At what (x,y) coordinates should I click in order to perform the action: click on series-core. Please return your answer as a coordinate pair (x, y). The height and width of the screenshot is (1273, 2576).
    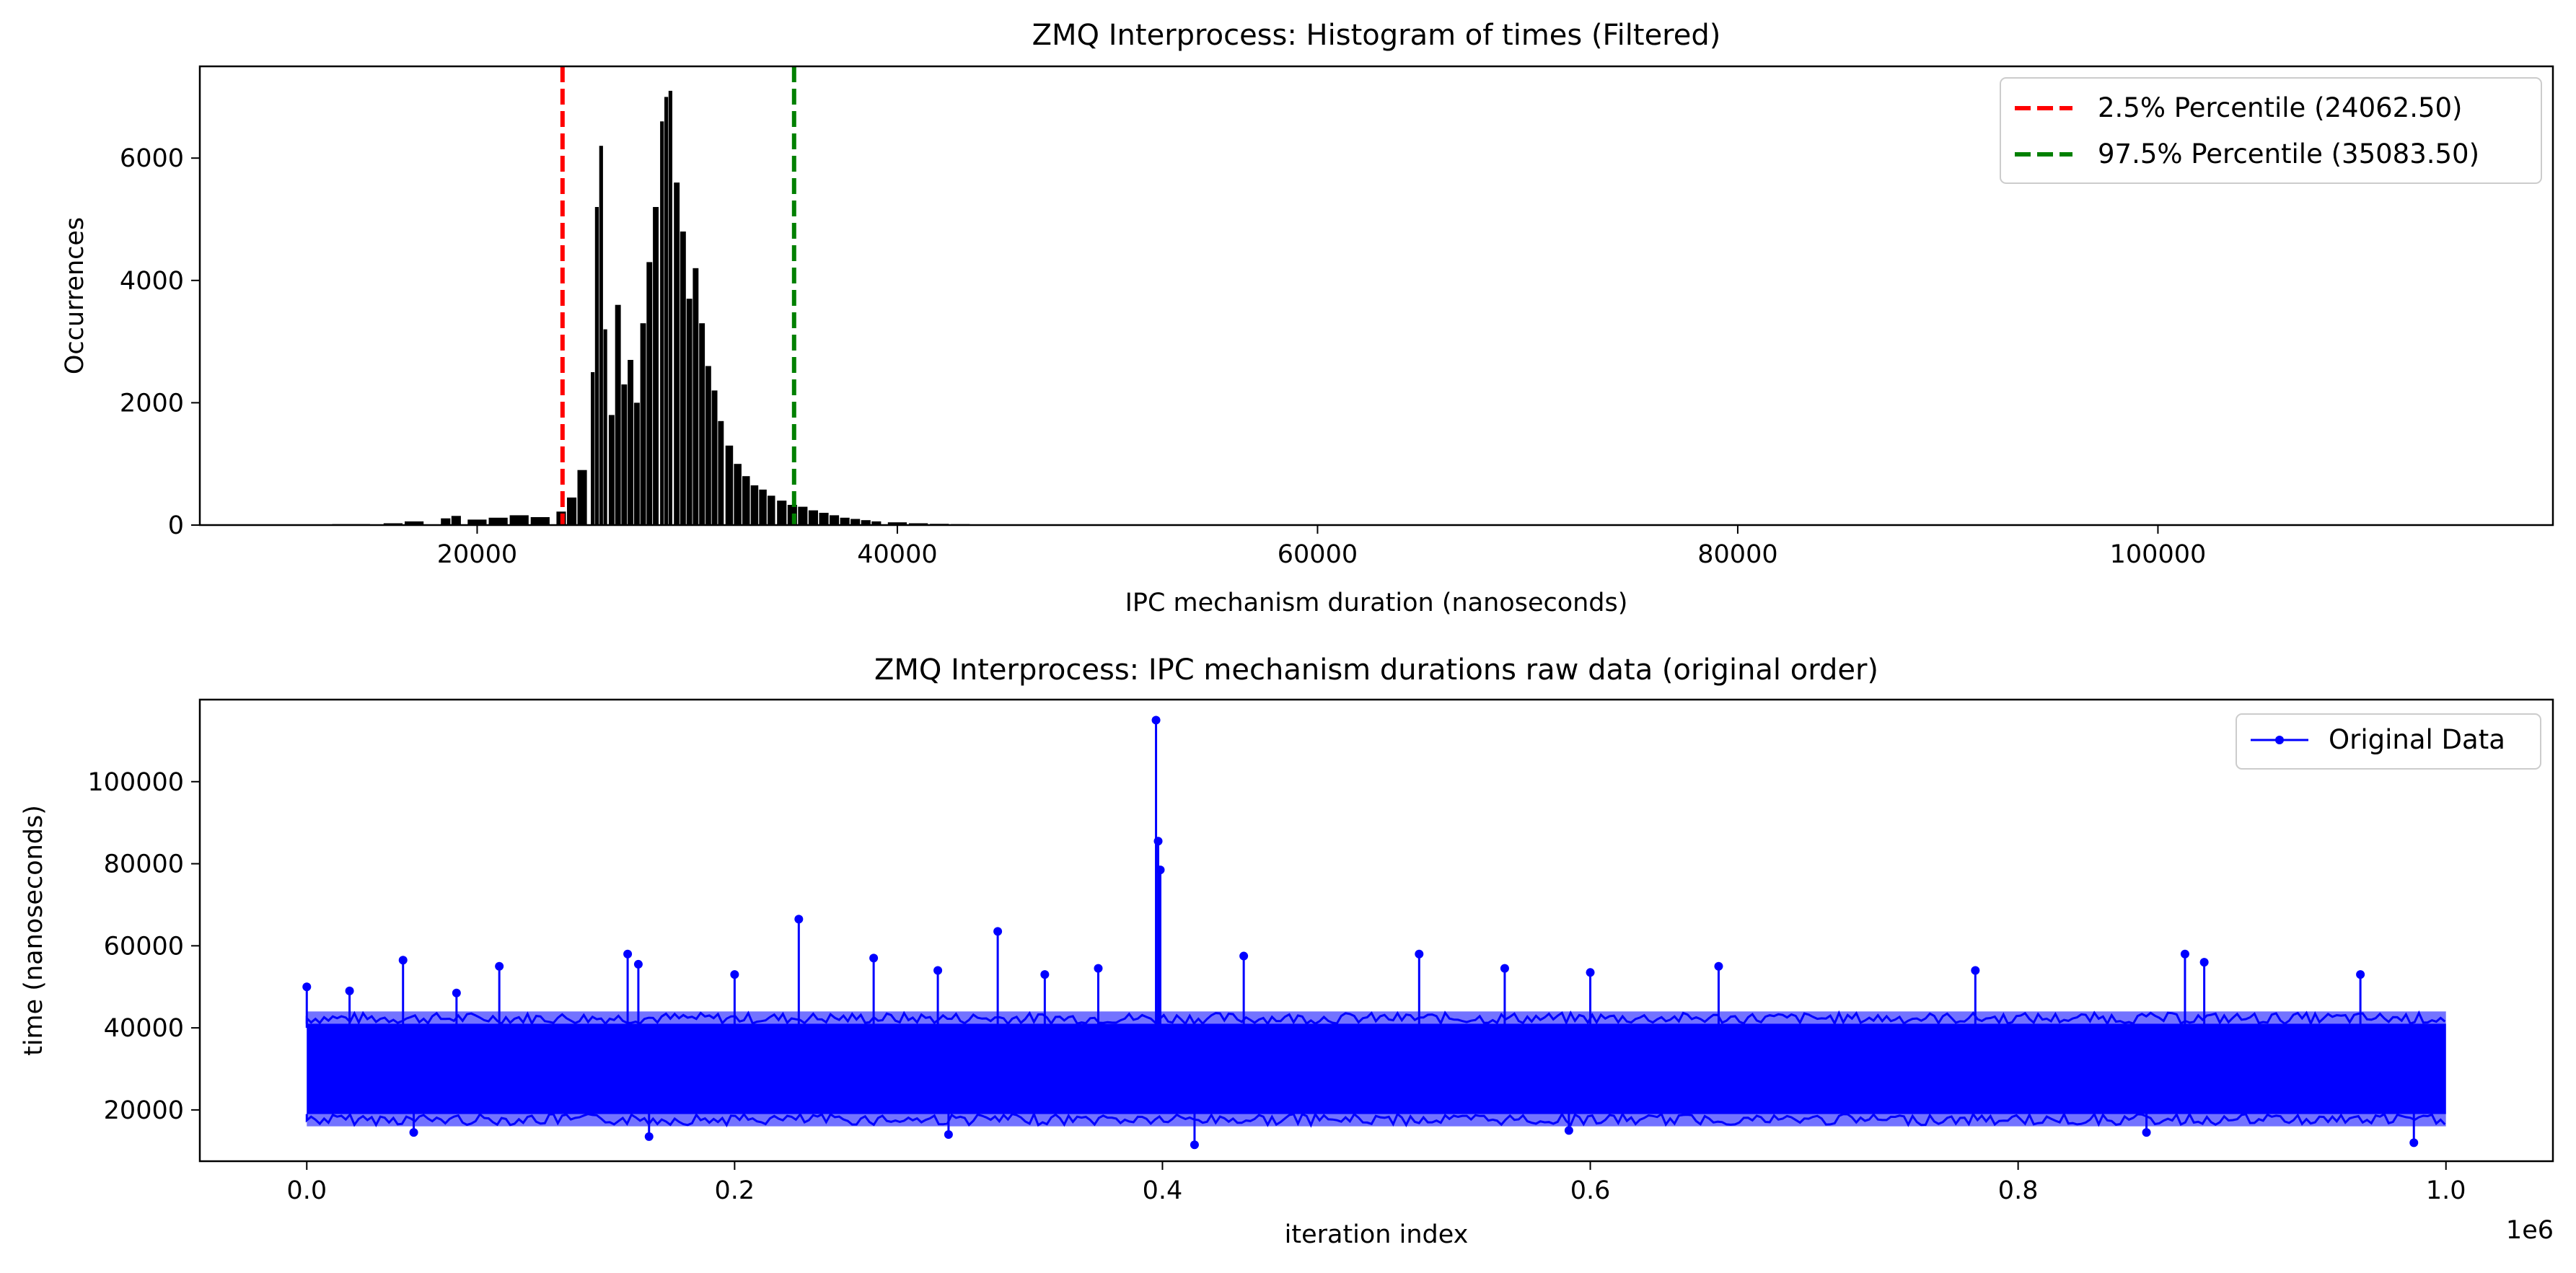
    Looking at the image, I should click on (1376, 1068).